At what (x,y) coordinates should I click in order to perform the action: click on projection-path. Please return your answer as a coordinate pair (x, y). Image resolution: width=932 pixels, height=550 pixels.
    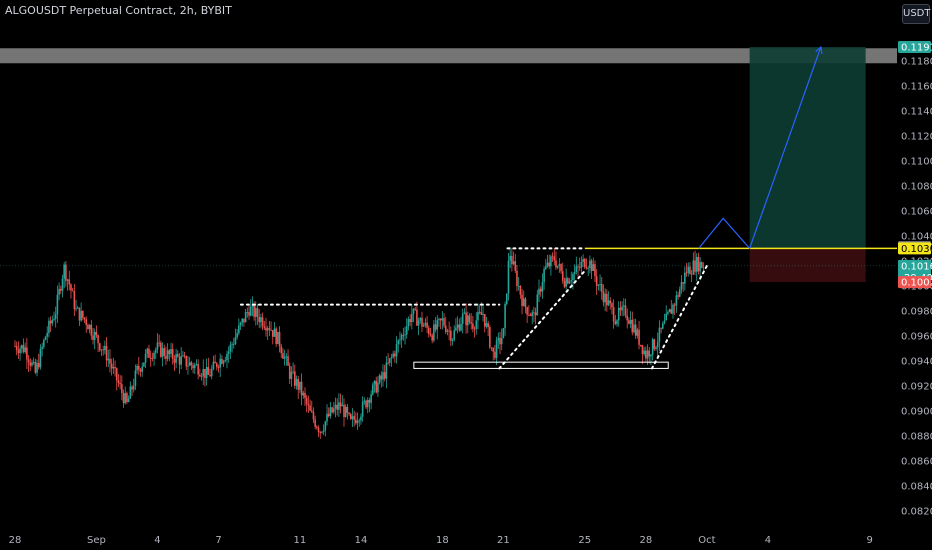
    Looking at the image, I should click on (760, 148).